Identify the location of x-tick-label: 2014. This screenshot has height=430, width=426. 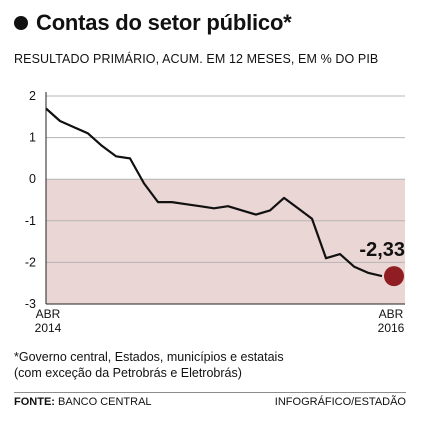
(48, 328).